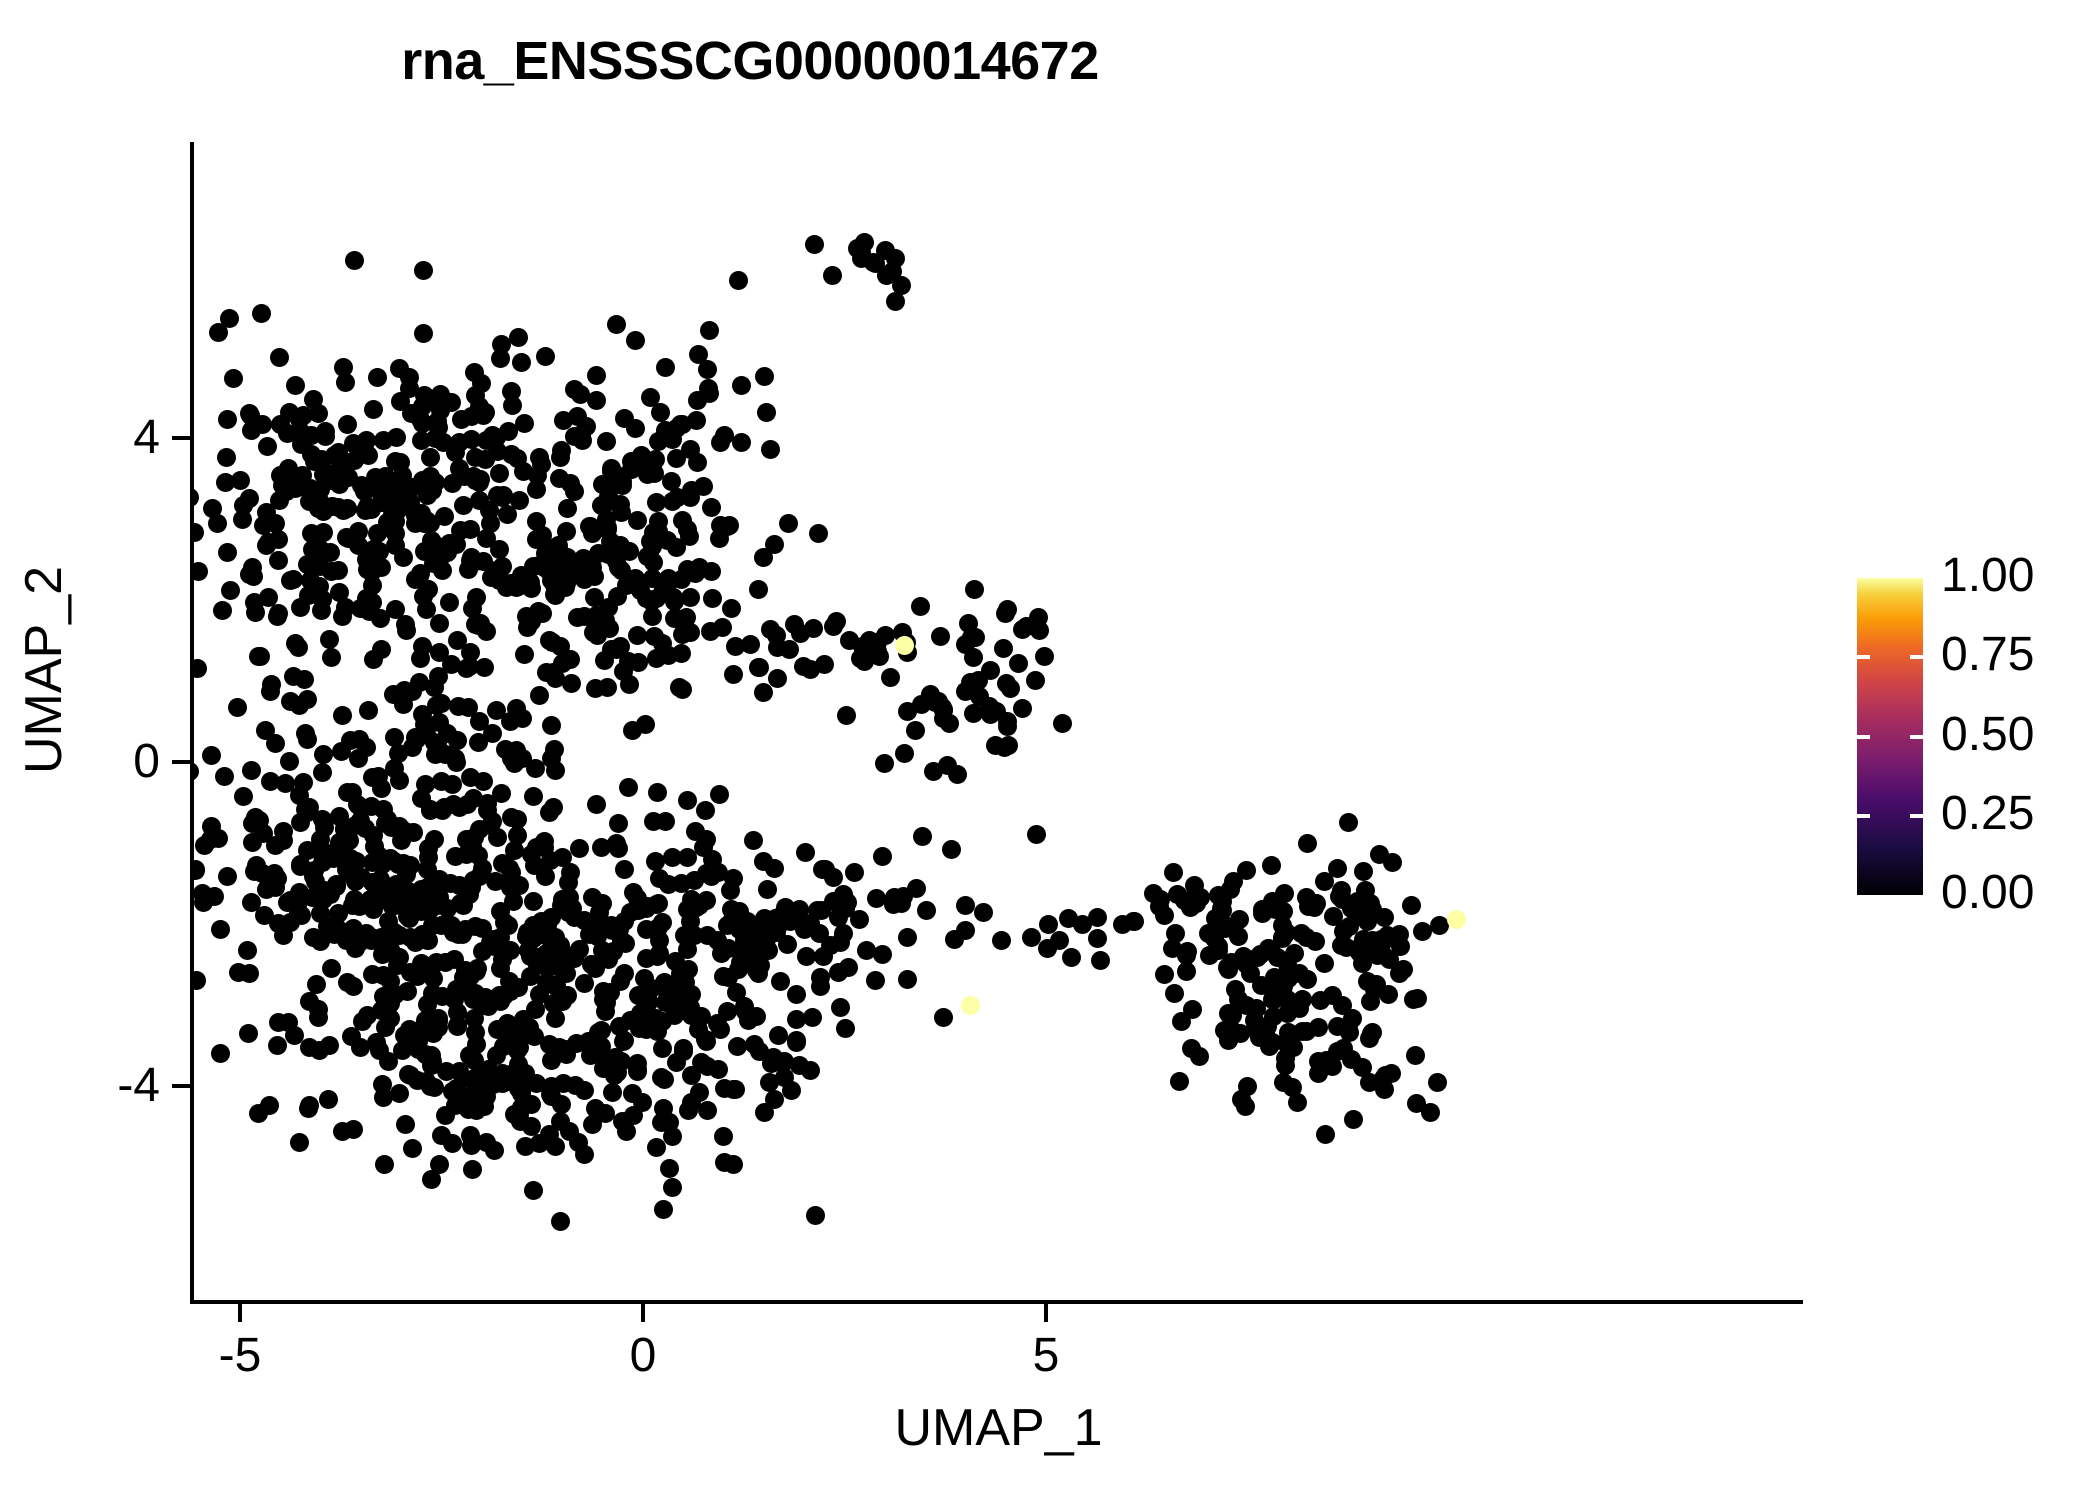  Describe the element at coordinates (1046, 1355) in the screenshot. I see `x-tick-label: 5` at that location.